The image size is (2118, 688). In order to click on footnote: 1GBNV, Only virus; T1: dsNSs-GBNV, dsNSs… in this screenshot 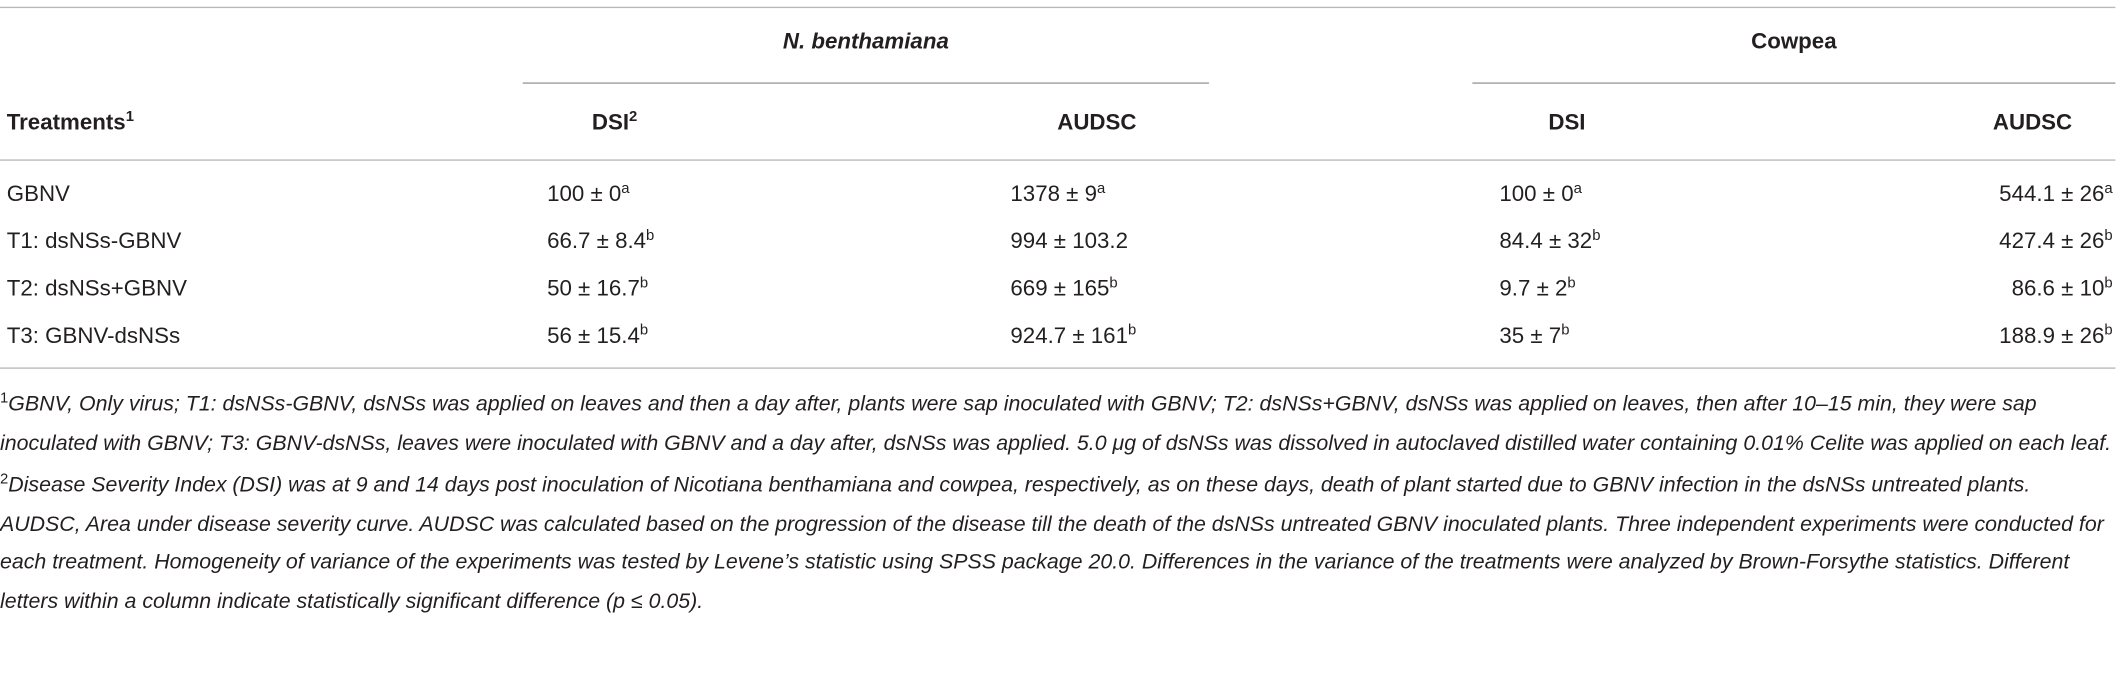, I will do `click(1057, 424)`.